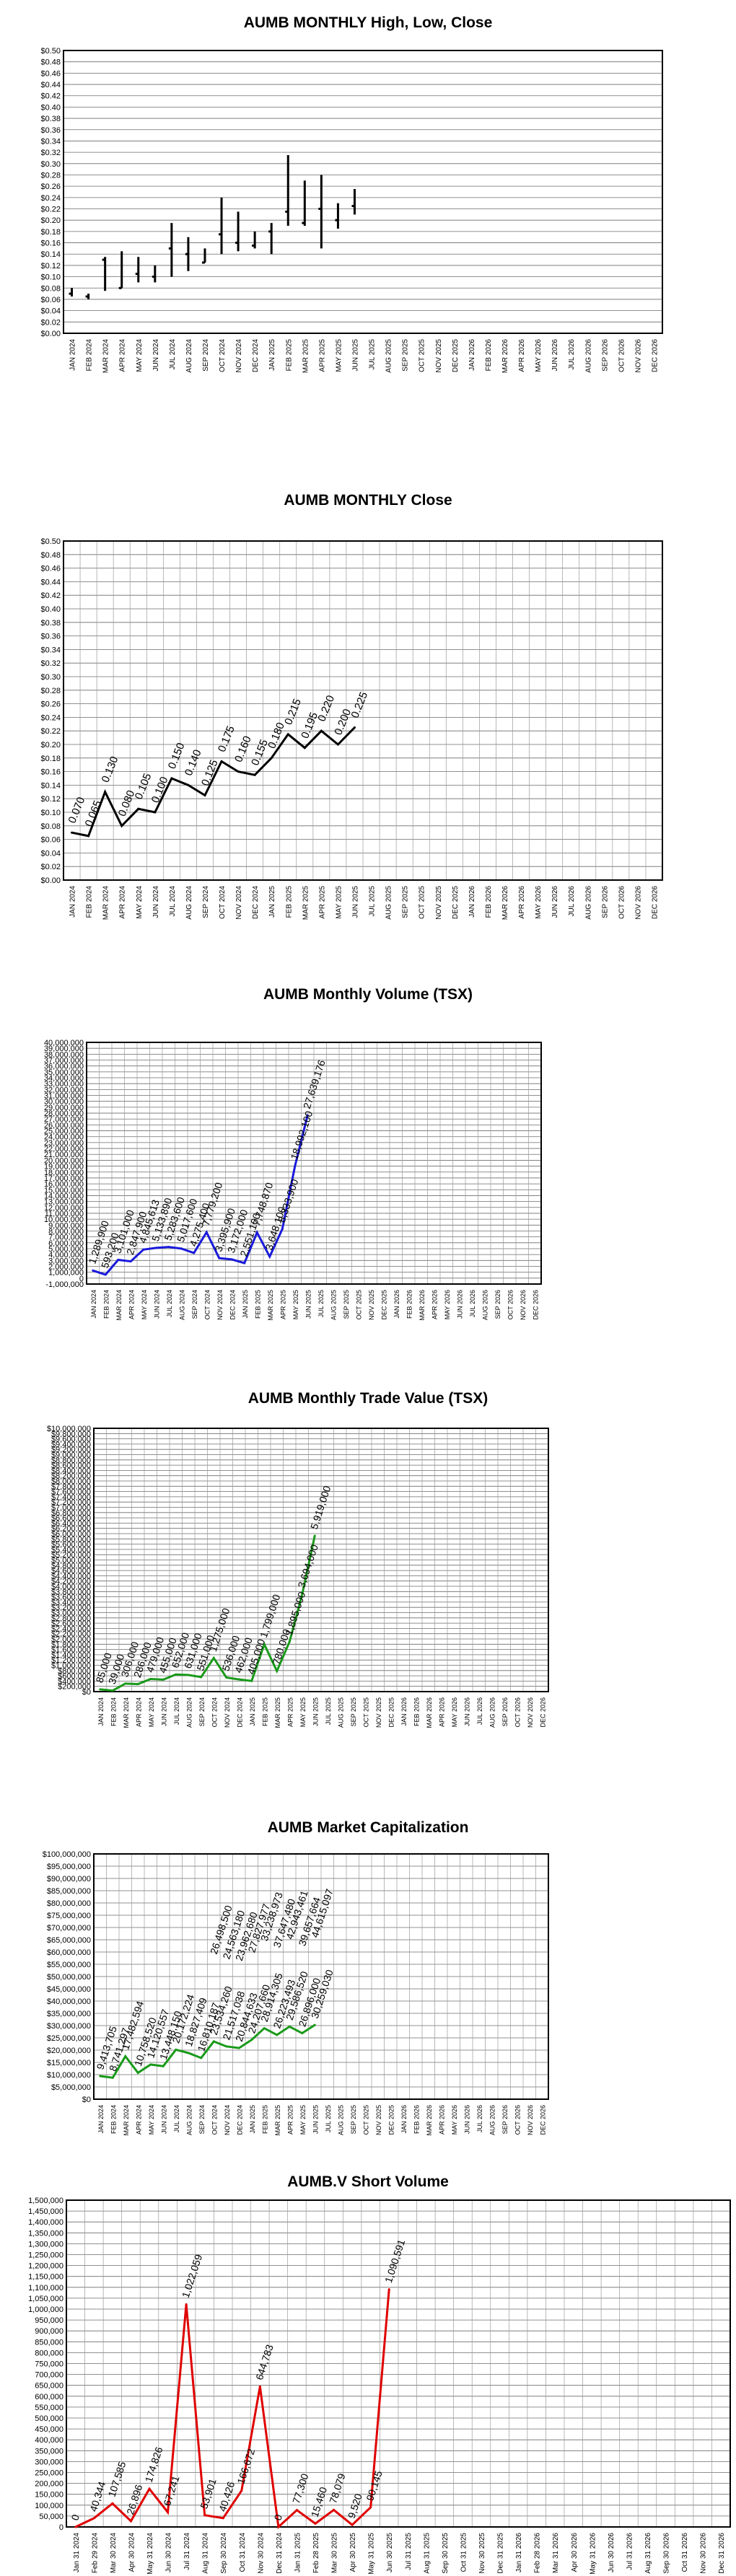 Image resolution: width=736 pixels, height=2576 pixels. I want to click on x-tick-label: AUG 2026, so click(485, 1305).